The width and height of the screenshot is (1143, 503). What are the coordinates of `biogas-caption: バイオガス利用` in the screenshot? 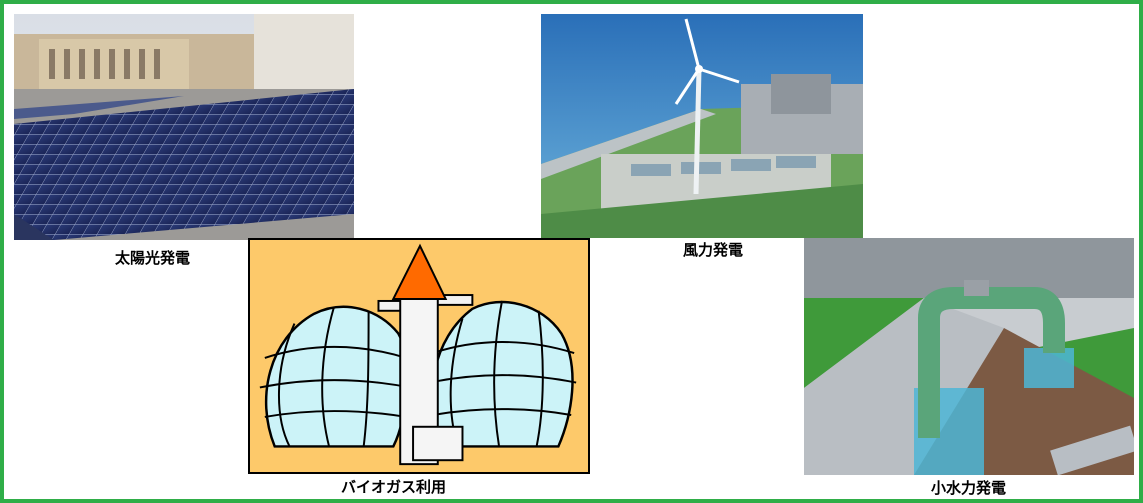 It's located at (394, 487).